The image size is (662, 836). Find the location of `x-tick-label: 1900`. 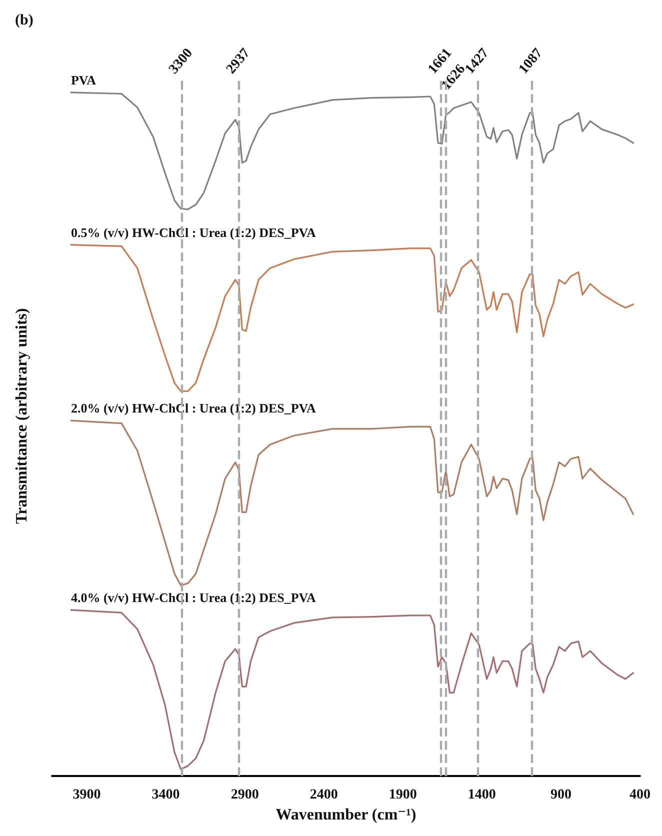

x-tick-label: 1900 is located at coordinates (402, 795).